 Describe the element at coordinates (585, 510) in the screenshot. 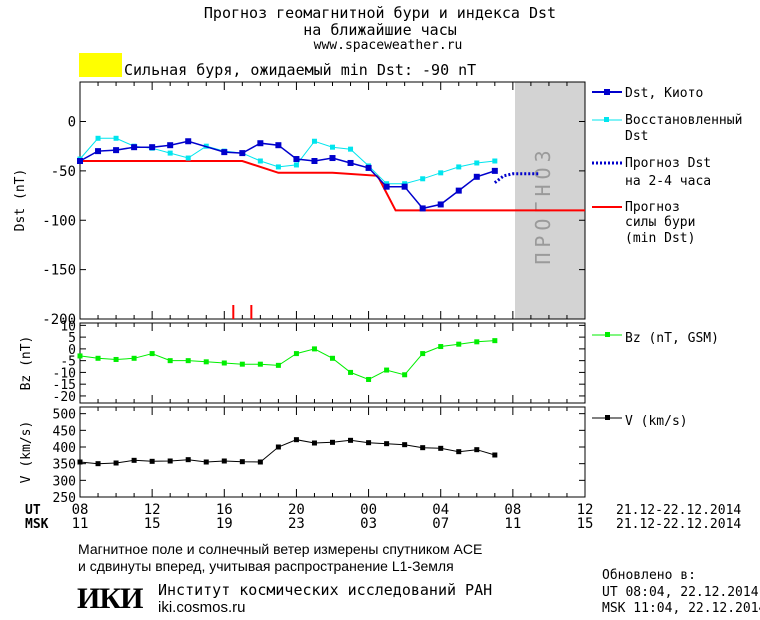

I see `ut-tick-label: 12` at that location.